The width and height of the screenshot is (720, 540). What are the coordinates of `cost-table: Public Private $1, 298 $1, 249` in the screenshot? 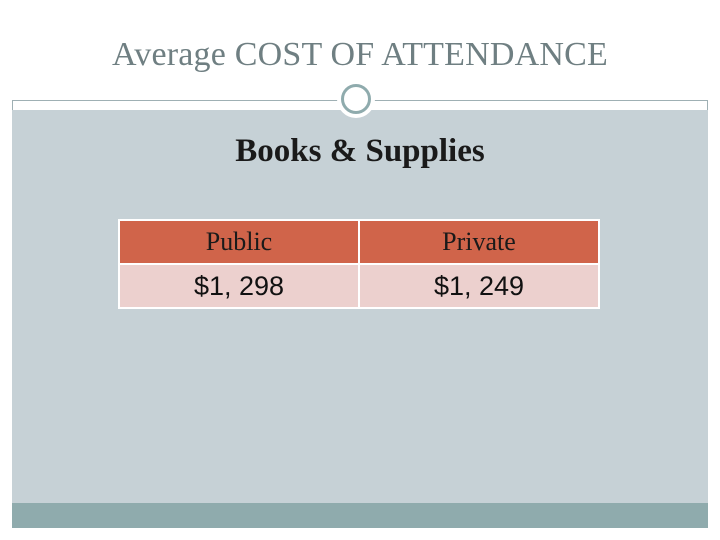 It's located at (359, 264).